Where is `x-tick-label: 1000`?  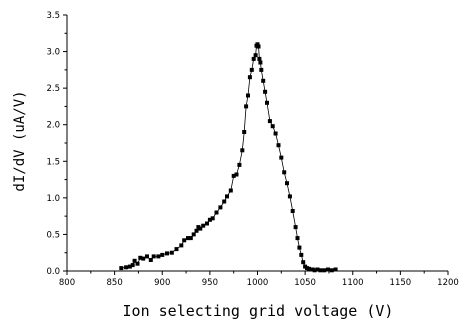 x-tick-label: 1000 is located at coordinates (258, 283).